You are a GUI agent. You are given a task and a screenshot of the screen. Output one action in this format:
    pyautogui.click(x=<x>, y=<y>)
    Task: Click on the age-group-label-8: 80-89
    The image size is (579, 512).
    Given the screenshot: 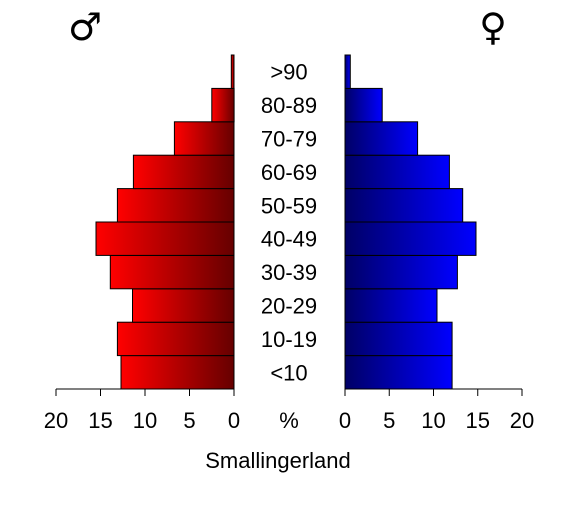 What is the action you would take?
    pyautogui.click(x=289, y=105)
    